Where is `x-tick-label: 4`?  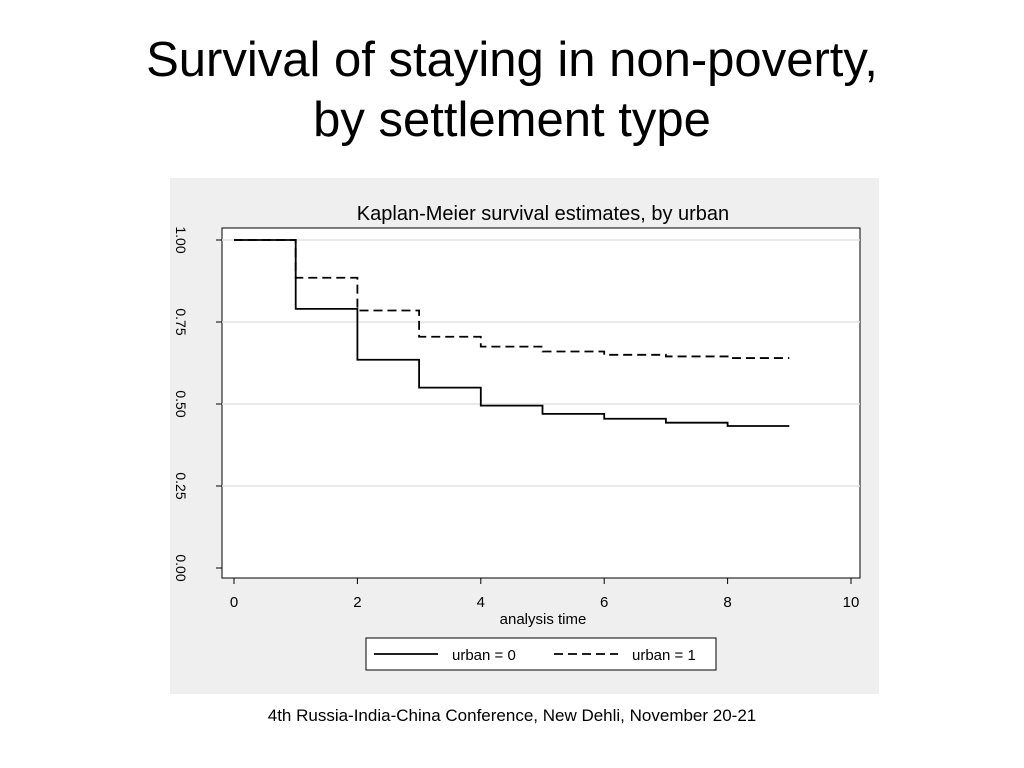 x-tick-label: 4 is located at coordinates (481, 602).